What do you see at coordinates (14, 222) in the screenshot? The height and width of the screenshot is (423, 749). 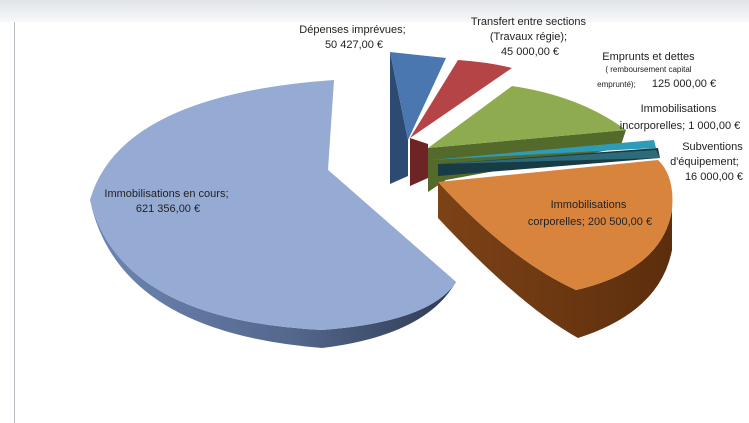 I see `frame-border` at bounding box center [14, 222].